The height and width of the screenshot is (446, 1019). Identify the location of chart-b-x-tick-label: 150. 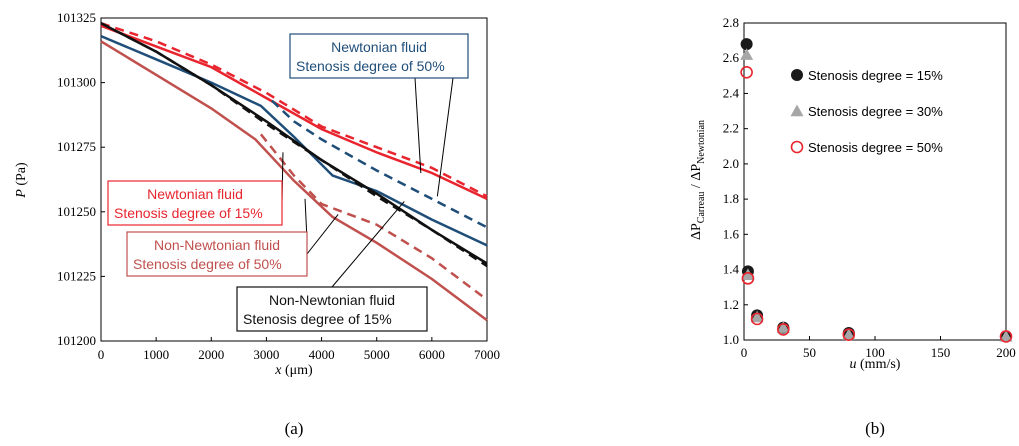
(941, 352).